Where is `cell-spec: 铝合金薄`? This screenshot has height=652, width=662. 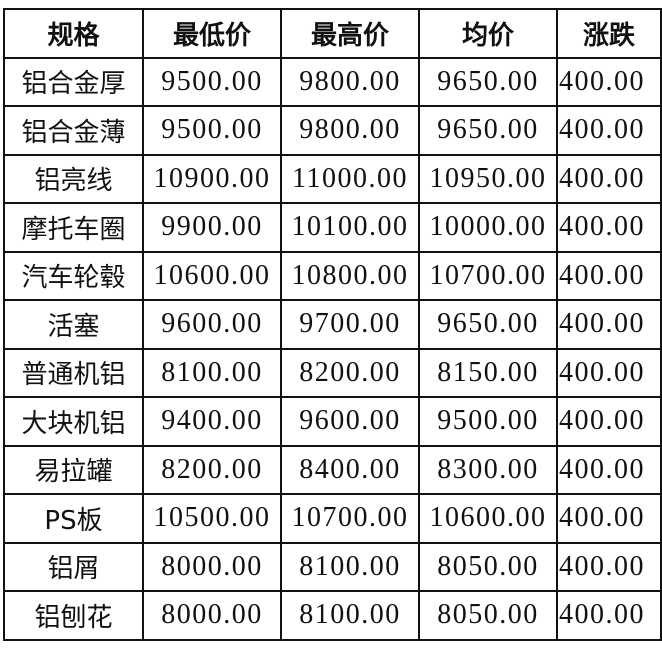 cell-spec: 铝合金薄 is located at coordinates (73, 130).